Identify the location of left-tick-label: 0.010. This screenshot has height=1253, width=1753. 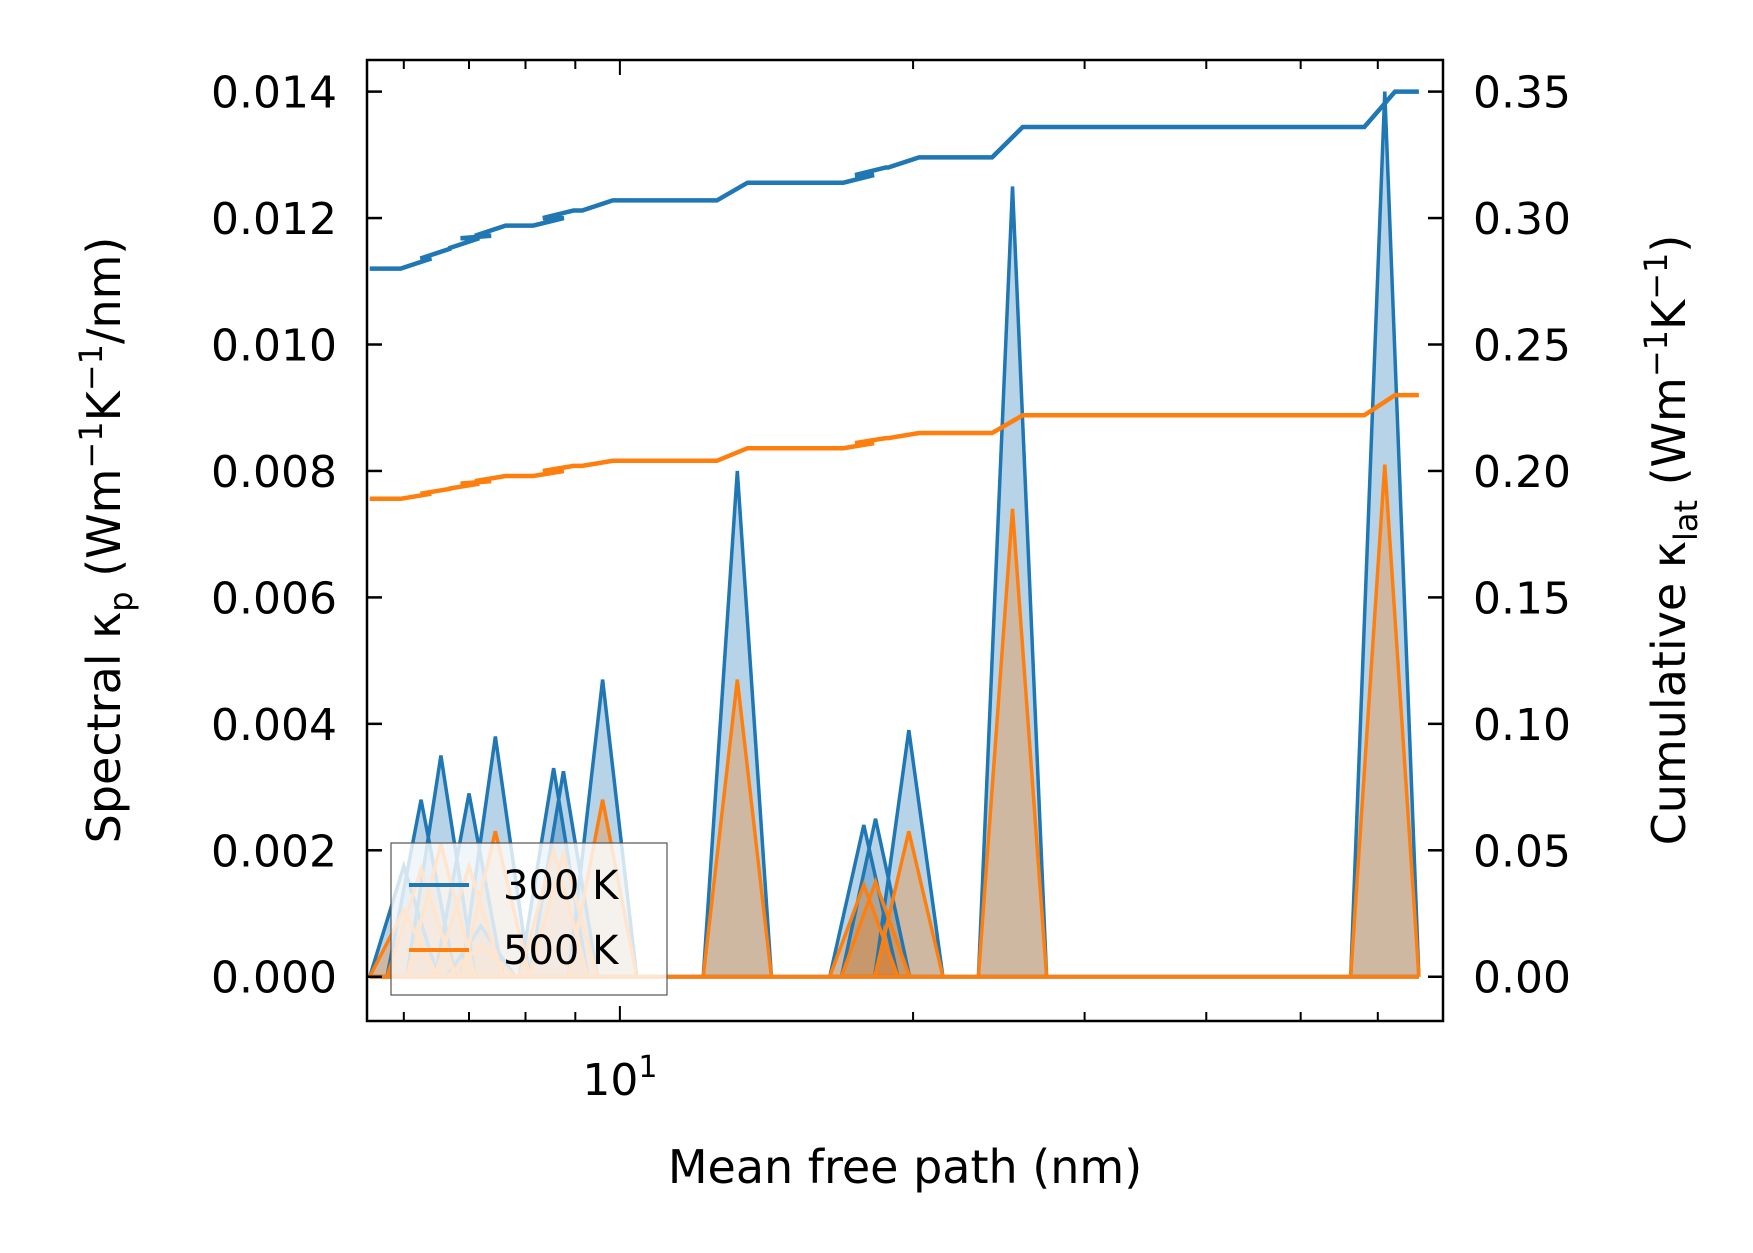
(274, 346).